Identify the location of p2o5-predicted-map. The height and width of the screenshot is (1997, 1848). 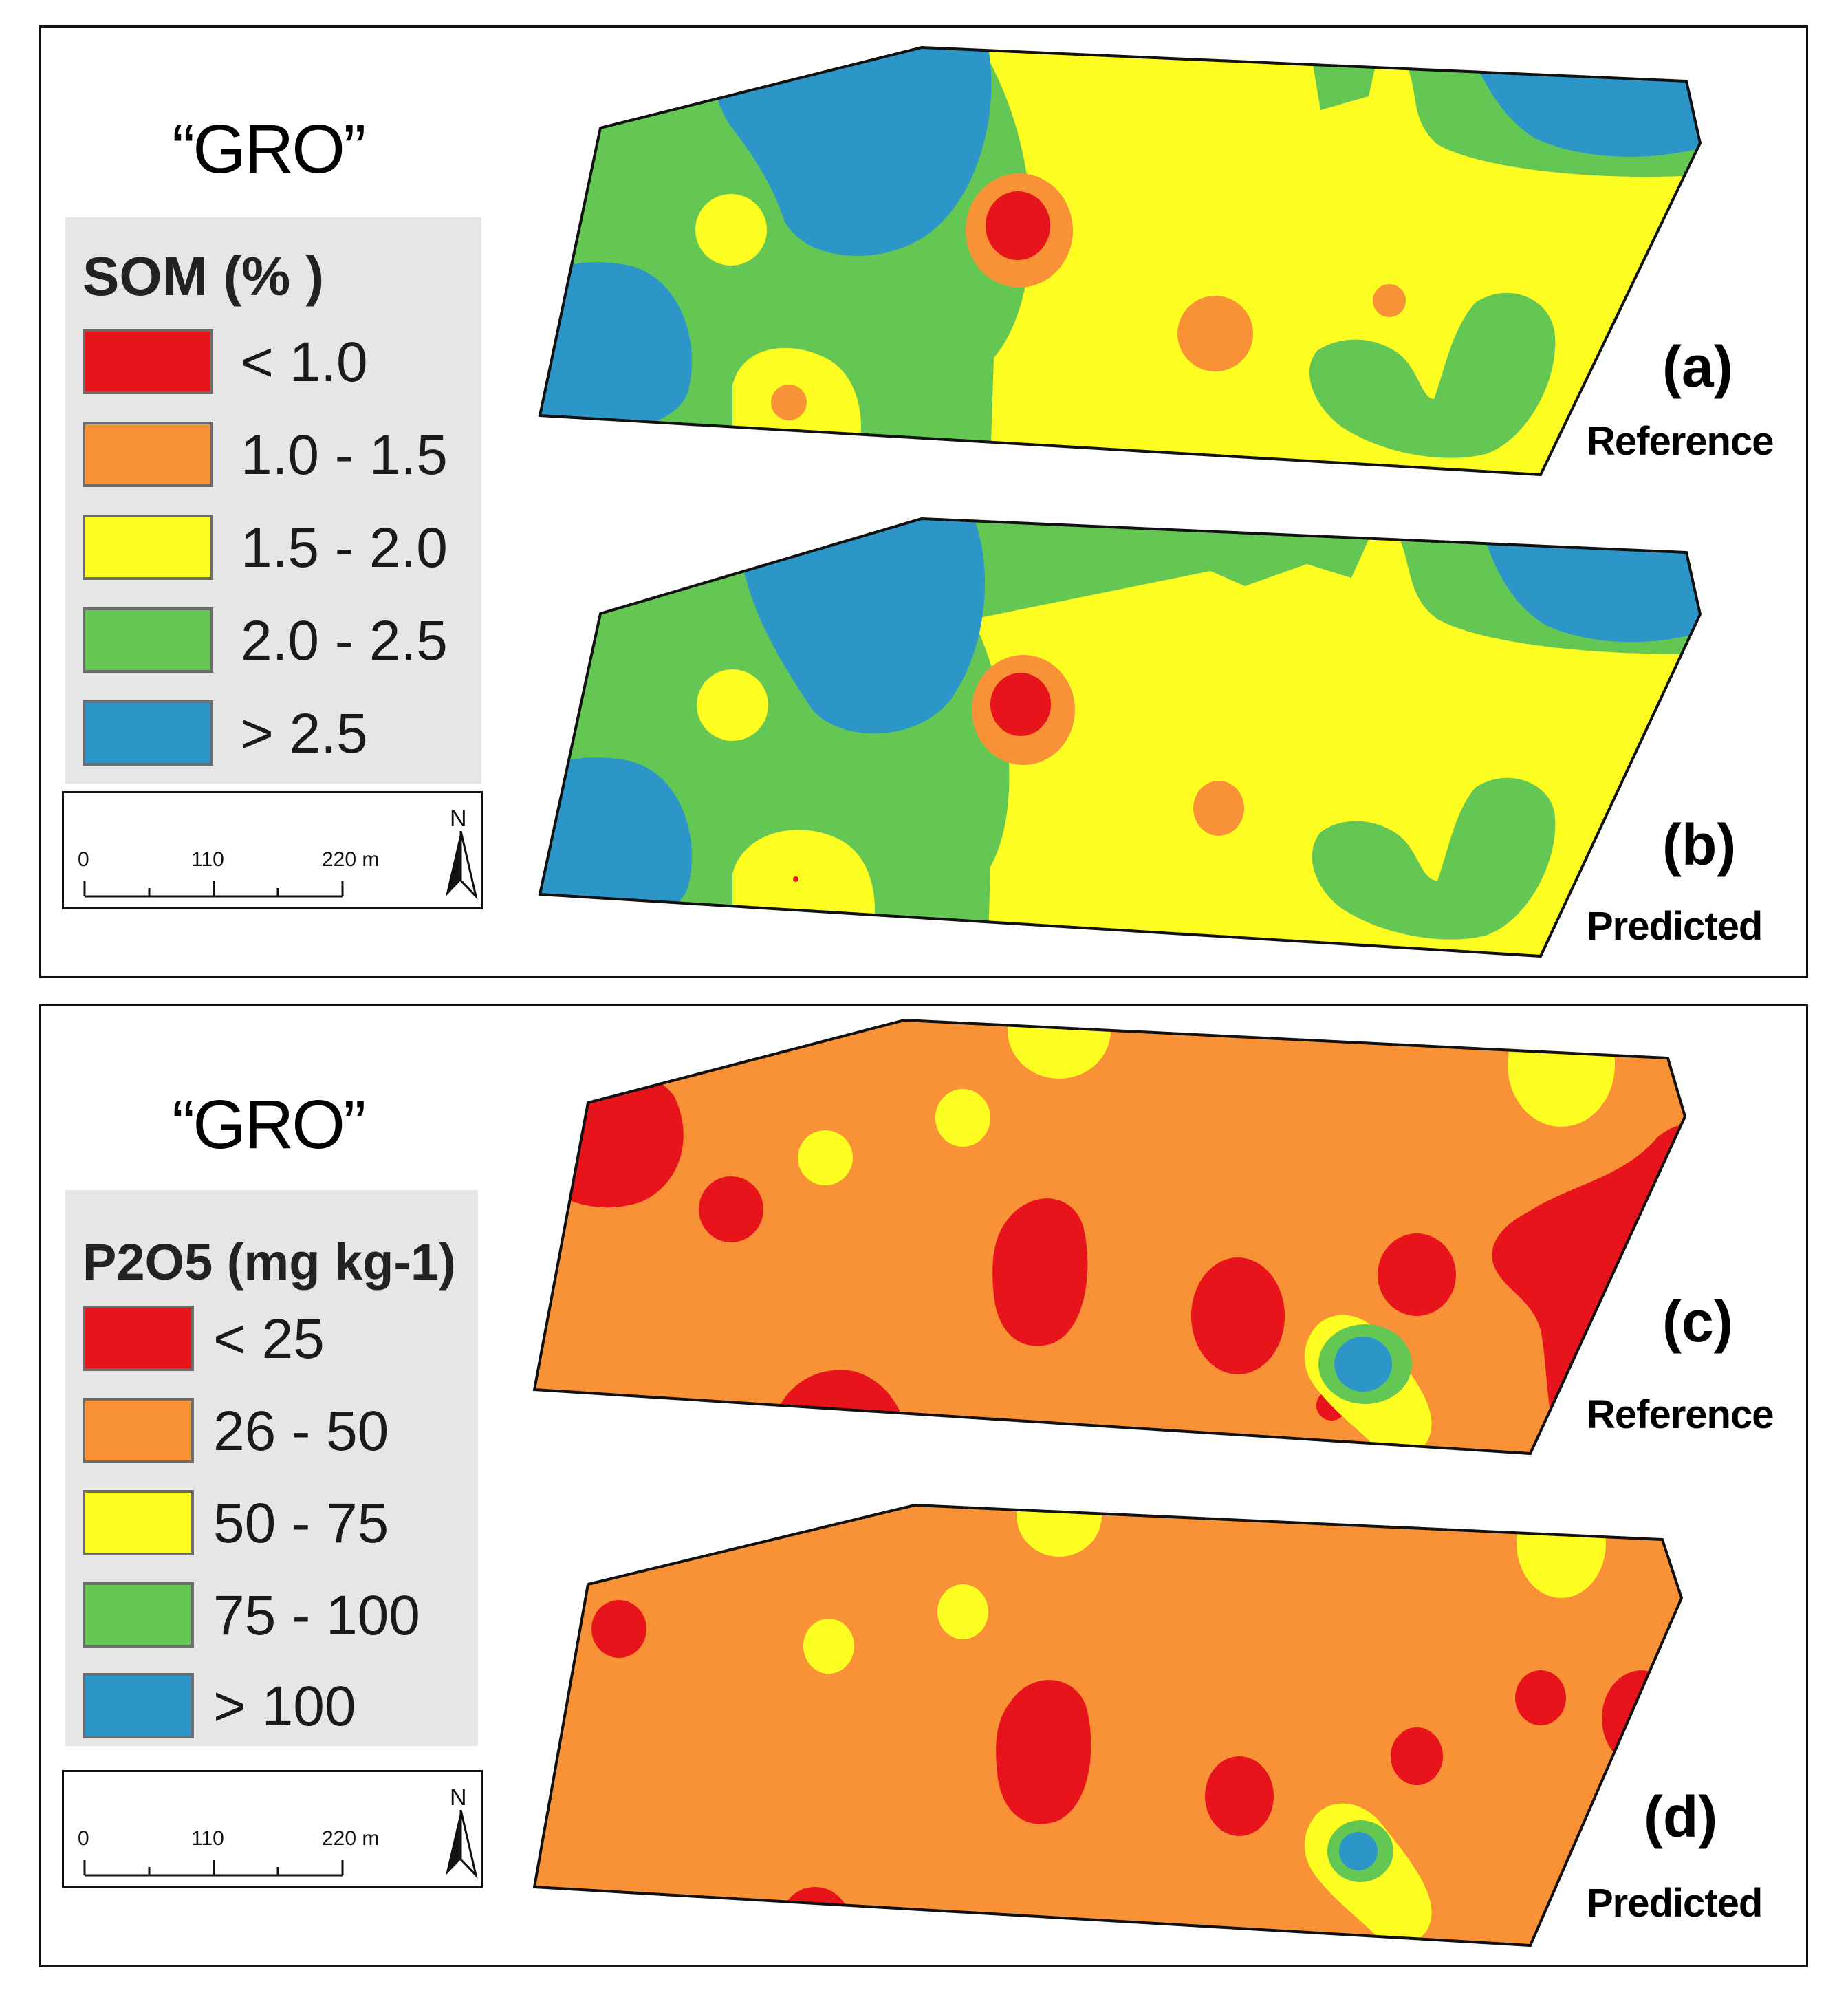
(1108, 1725).